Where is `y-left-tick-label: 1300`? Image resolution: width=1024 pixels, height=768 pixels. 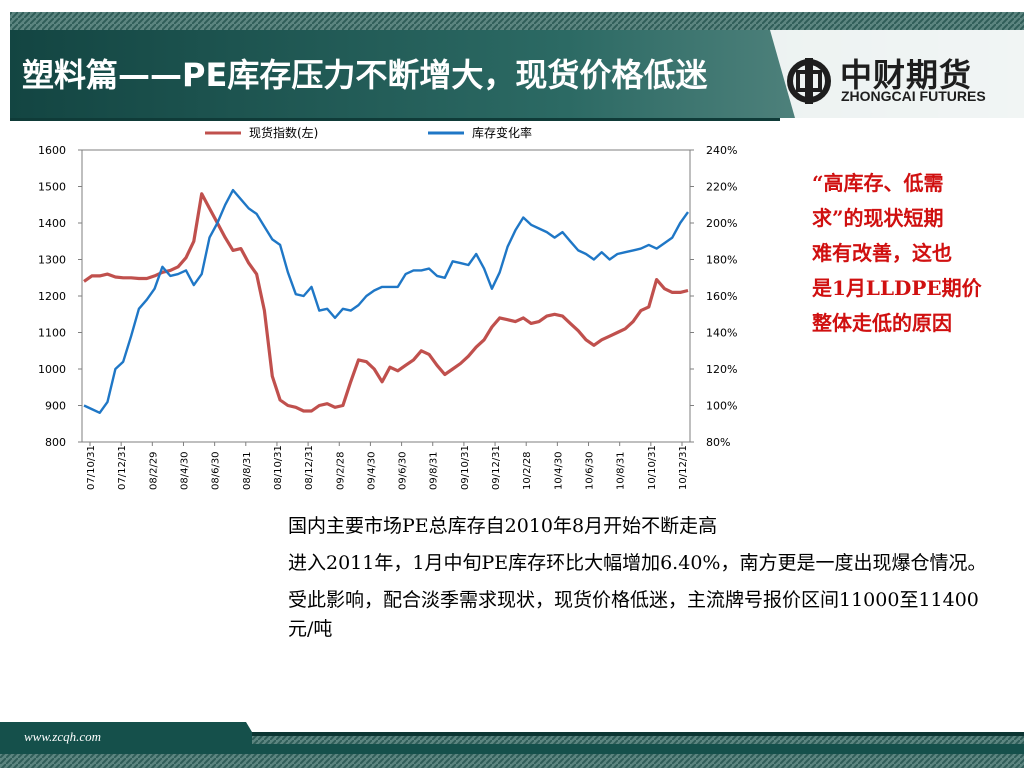 y-left-tick-label: 1300 is located at coordinates (52, 260).